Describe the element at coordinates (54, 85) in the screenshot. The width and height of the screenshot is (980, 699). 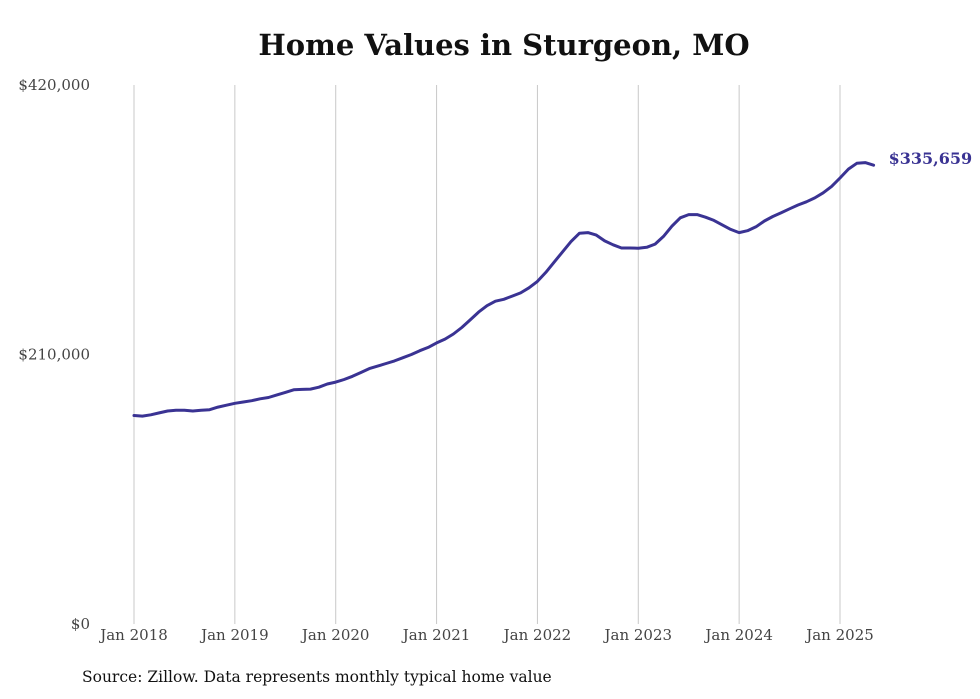
I see `y-tick-label: $420,000` at that location.